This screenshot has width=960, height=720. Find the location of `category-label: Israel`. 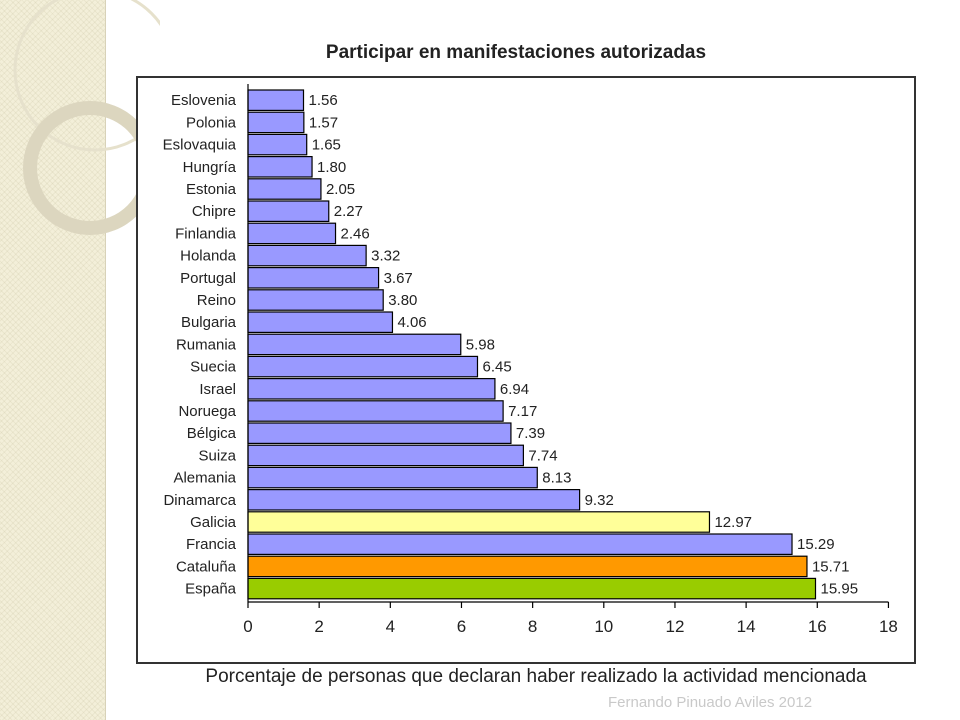

category-label: Israel is located at coordinates (217, 389).